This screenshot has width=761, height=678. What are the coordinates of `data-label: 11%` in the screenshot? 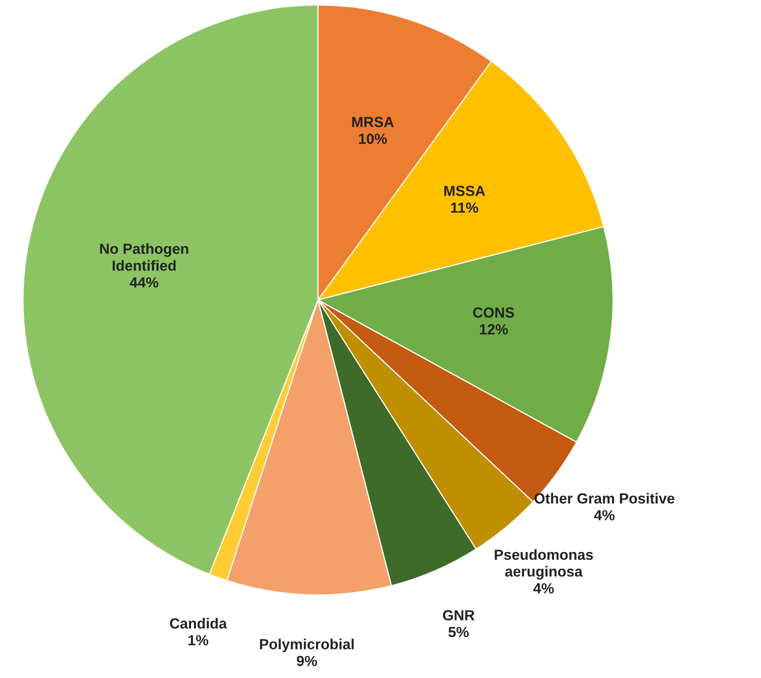 It's located at (464, 207).